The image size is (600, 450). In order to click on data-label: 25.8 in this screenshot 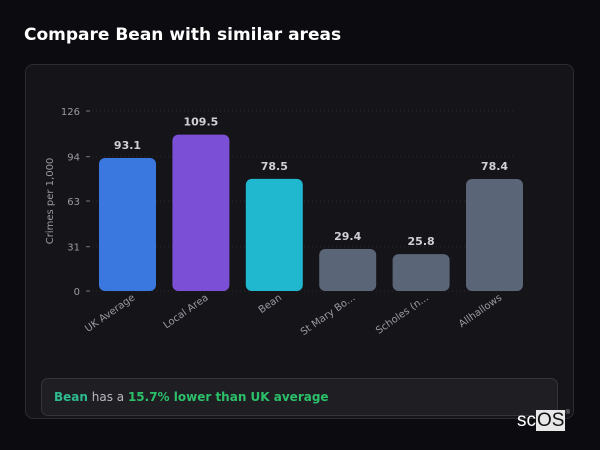, I will do `click(421, 241)`.